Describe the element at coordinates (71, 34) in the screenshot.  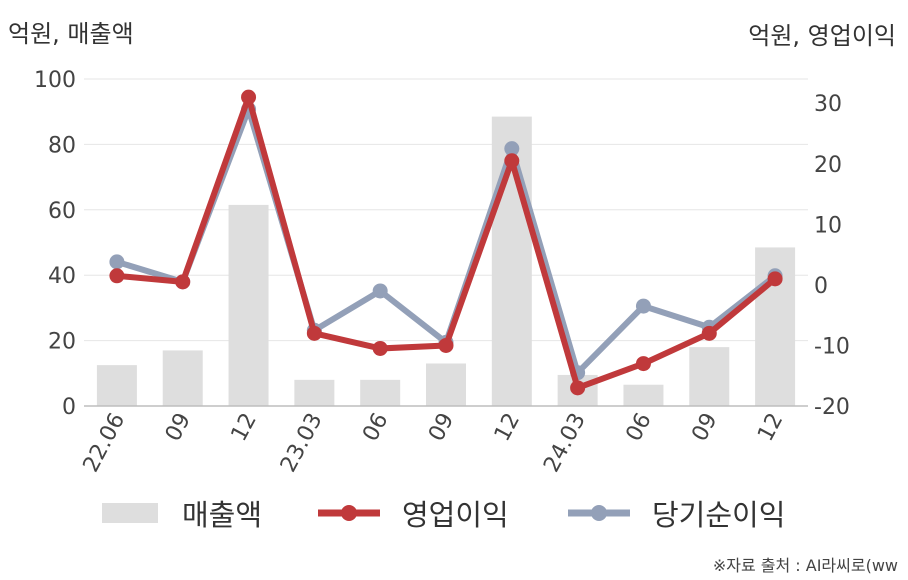
I see `left-axis-unit-label: 억원, 매출액` at that location.